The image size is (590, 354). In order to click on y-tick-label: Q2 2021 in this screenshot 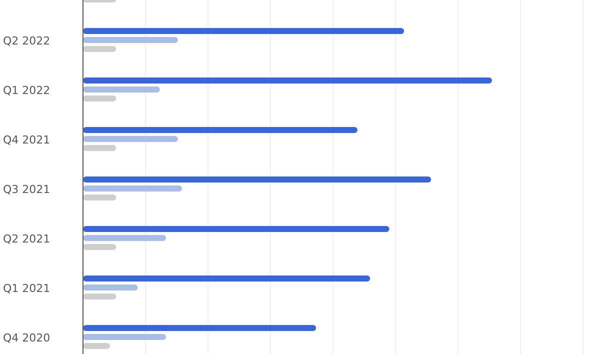, I will do `click(26, 239)`.